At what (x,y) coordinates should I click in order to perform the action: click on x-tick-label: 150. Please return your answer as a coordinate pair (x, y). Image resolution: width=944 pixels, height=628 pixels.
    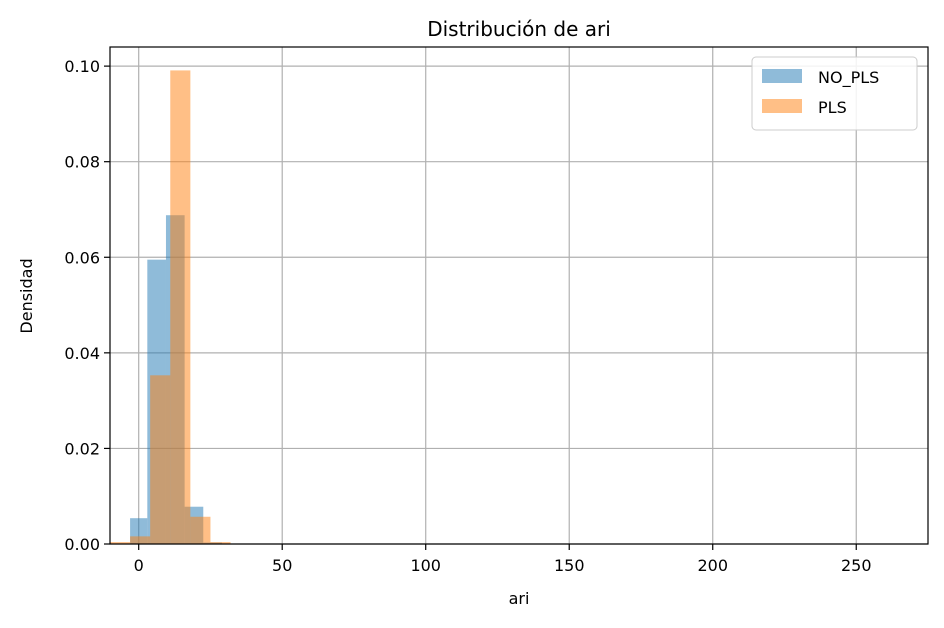
    Looking at the image, I should click on (569, 565).